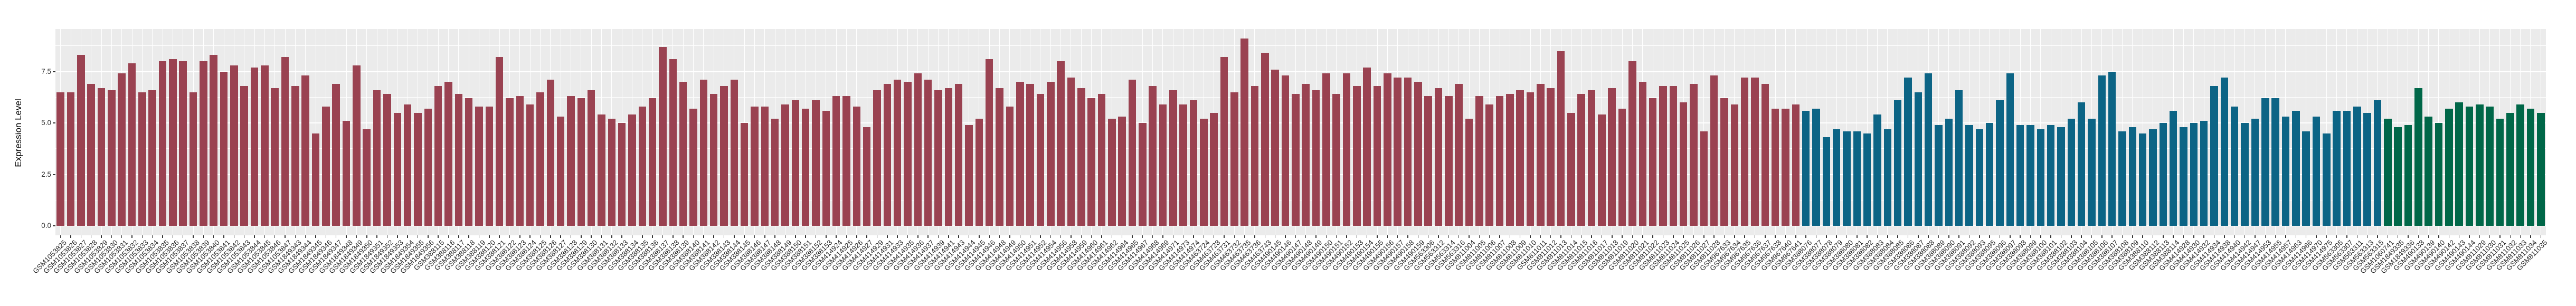 This screenshot has width=2576, height=306. I want to click on gridline-minor, so click(1300, 148).